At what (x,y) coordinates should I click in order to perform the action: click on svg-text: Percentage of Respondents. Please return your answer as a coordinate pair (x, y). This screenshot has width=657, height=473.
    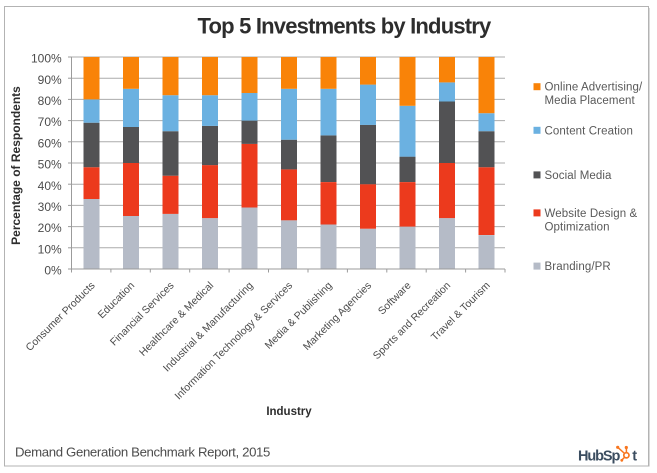
    Looking at the image, I should click on (16, 165).